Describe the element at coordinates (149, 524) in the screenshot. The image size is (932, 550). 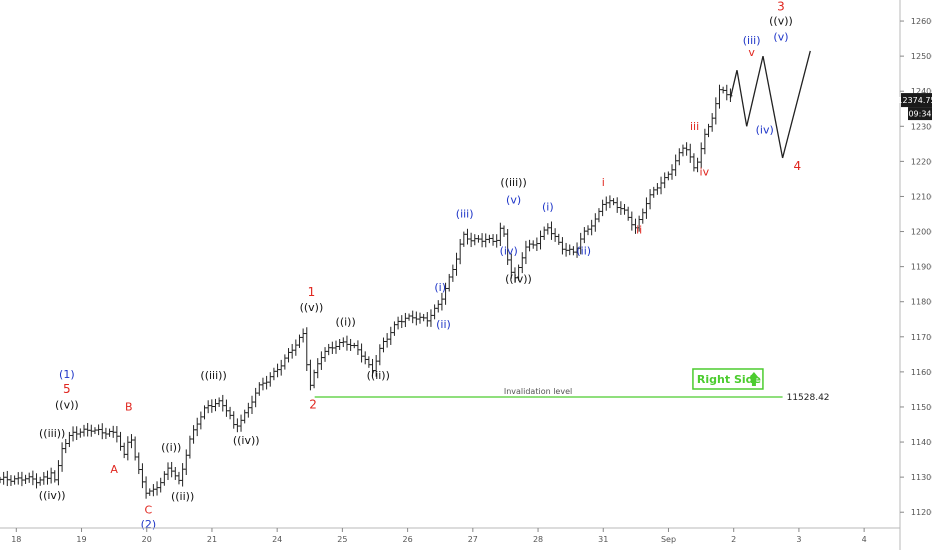
I see `wave-label: (2)` at that location.